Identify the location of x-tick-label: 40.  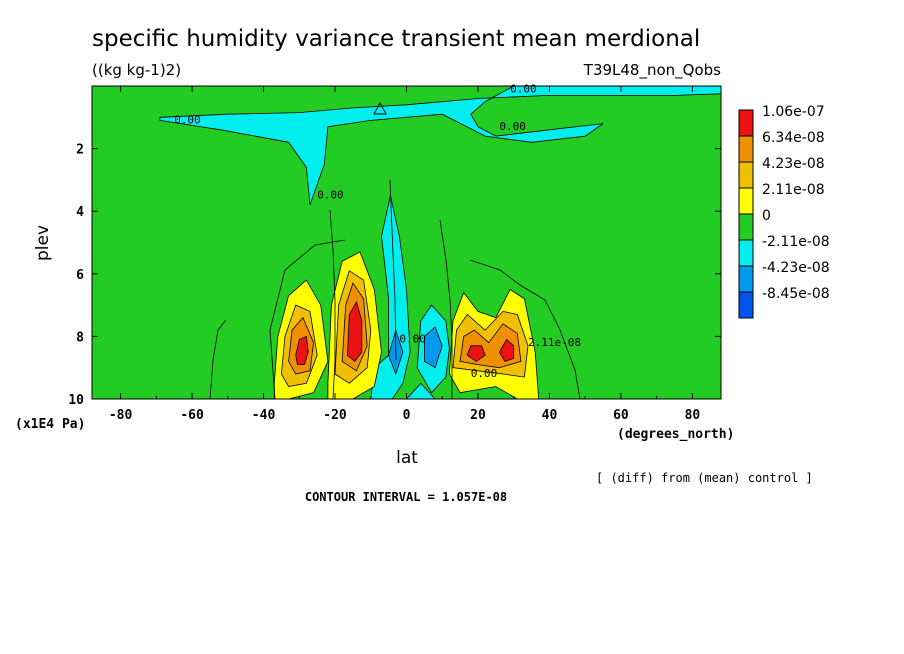
(550, 415).